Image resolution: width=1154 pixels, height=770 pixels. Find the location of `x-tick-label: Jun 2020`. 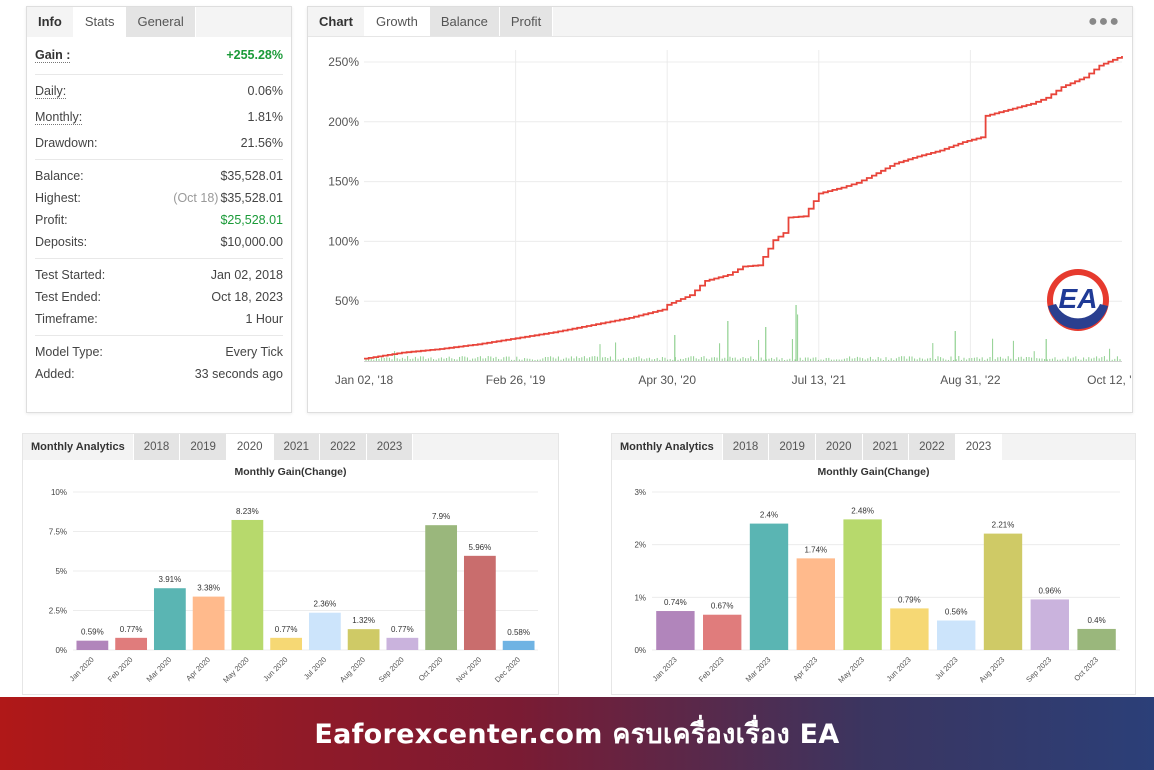

x-tick-label: Jun 2020 is located at coordinates (275, 669).